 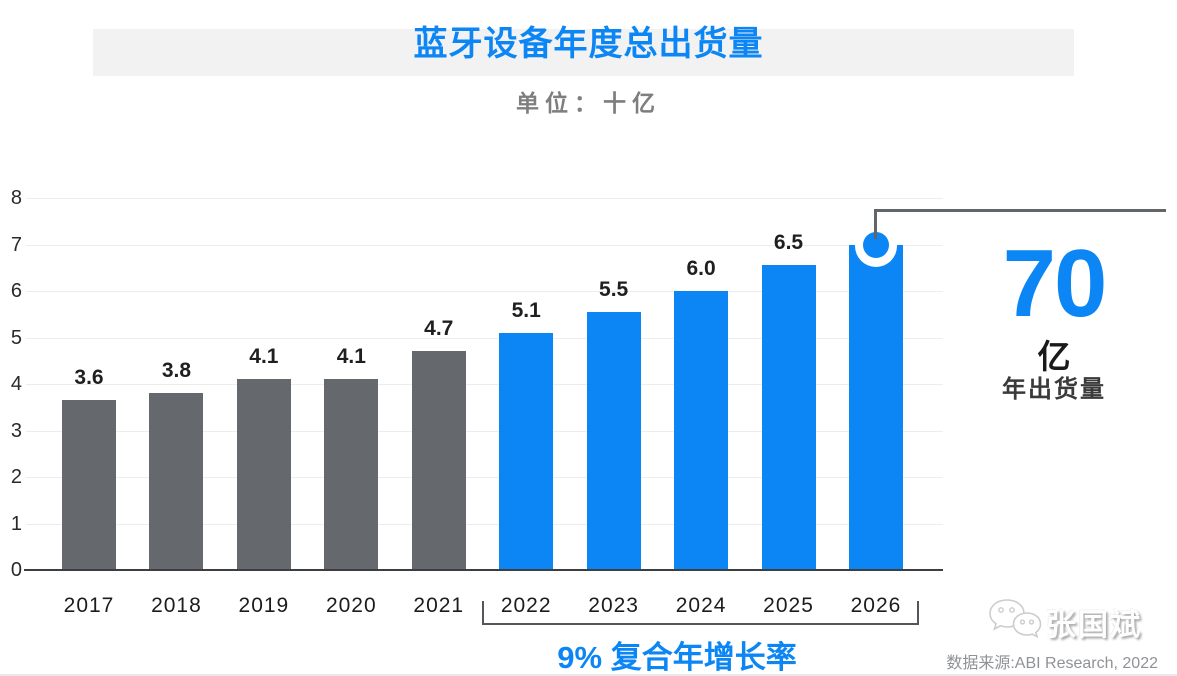 What do you see at coordinates (176, 481) in the screenshot?
I see `bar-2018` at bounding box center [176, 481].